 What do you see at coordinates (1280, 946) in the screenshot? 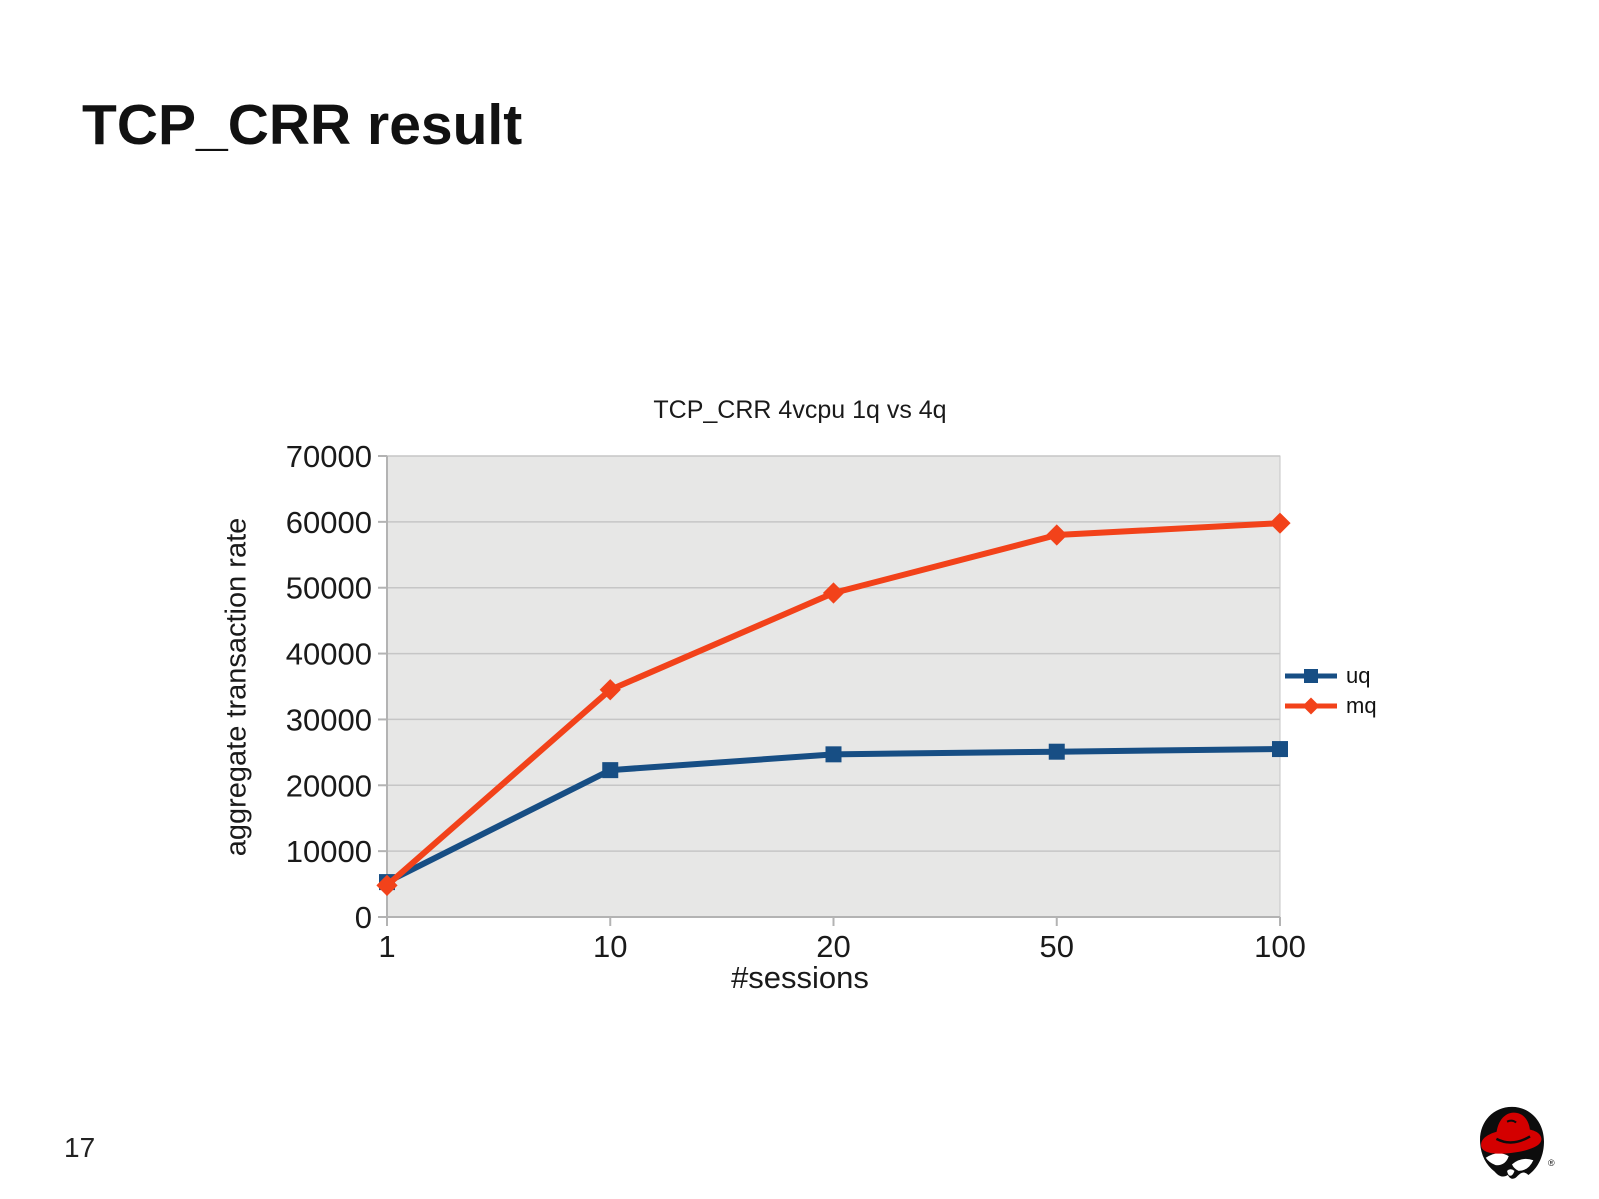
I see `x-tick-label: 100` at bounding box center [1280, 946].